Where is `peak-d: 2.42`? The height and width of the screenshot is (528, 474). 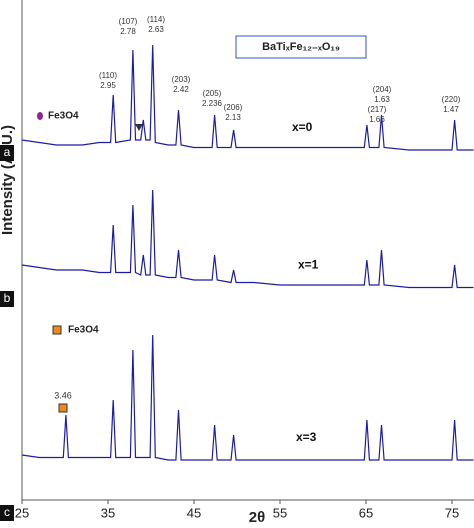 peak-d: 2.42 is located at coordinates (181, 89).